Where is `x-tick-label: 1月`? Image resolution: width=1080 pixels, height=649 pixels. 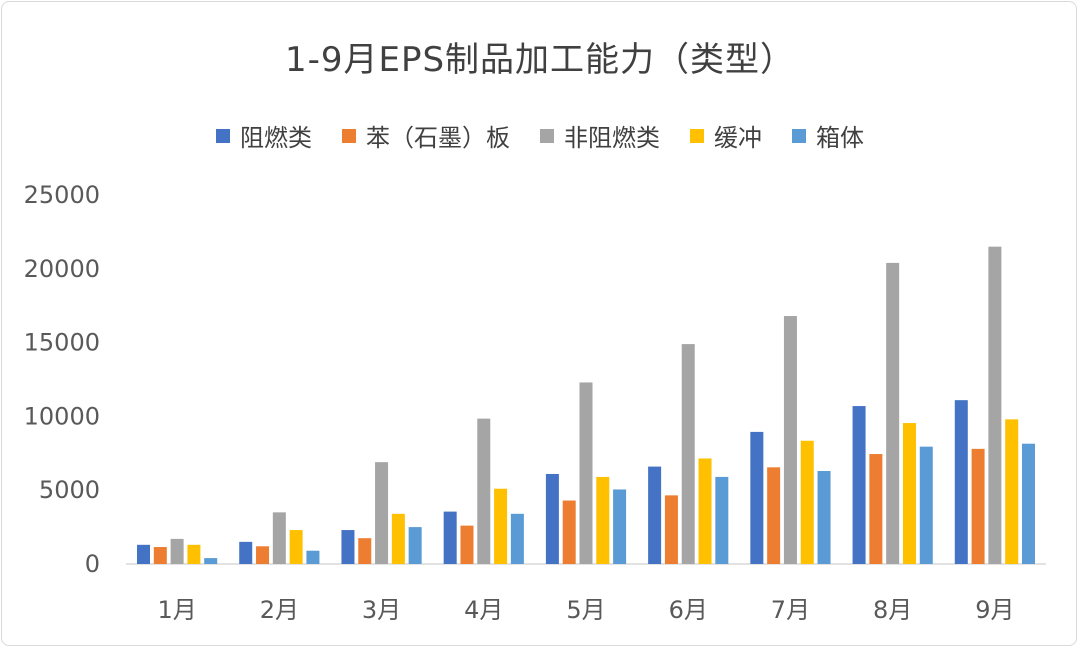
x-tick-label: 1月 is located at coordinates (176, 610).